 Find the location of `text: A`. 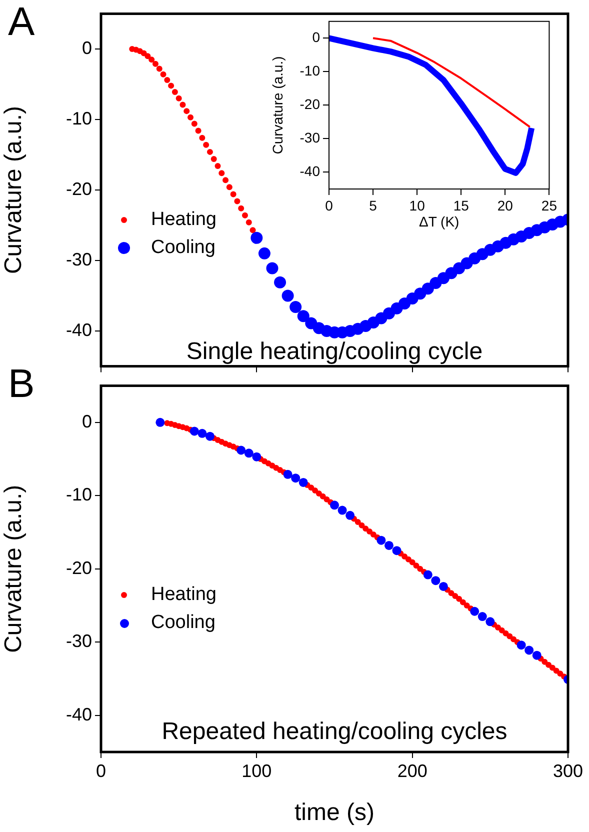

text: A is located at coordinates (21, 22).